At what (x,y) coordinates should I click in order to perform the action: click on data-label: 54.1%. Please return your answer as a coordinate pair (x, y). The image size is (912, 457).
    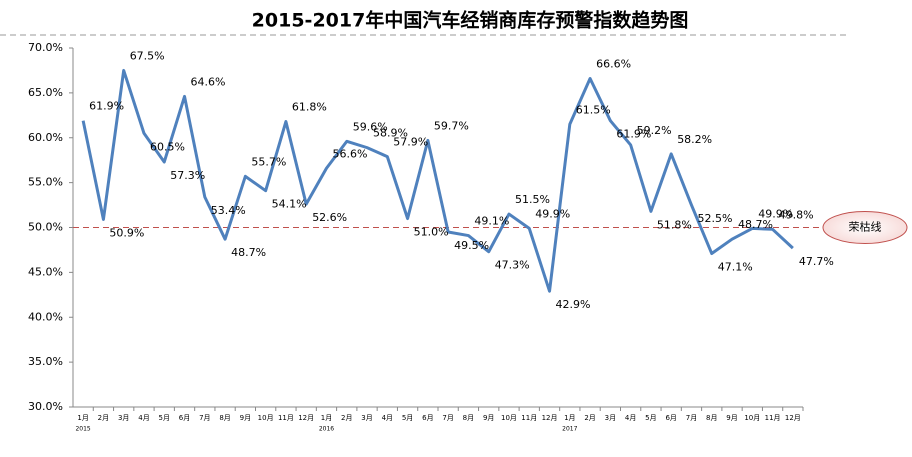
    Looking at the image, I should click on (289, 204).